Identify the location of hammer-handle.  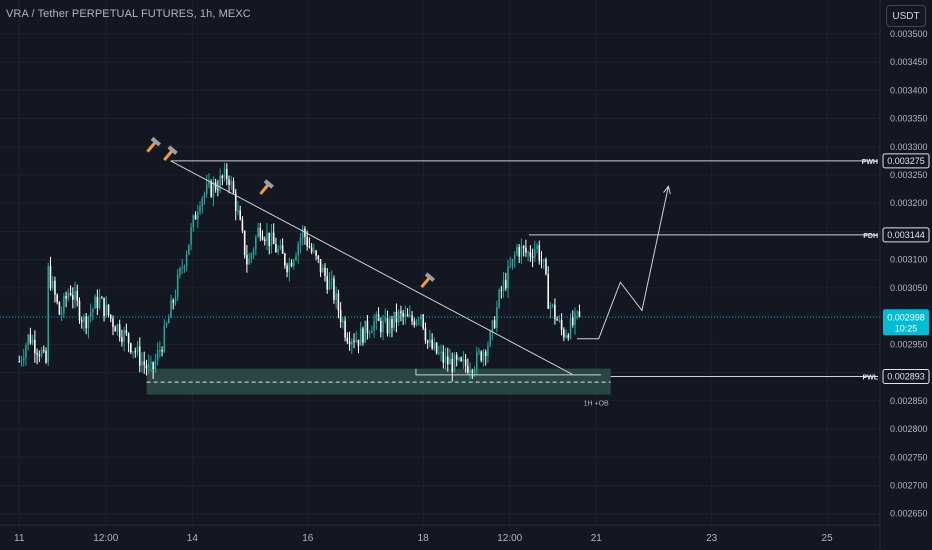
(425, 282).